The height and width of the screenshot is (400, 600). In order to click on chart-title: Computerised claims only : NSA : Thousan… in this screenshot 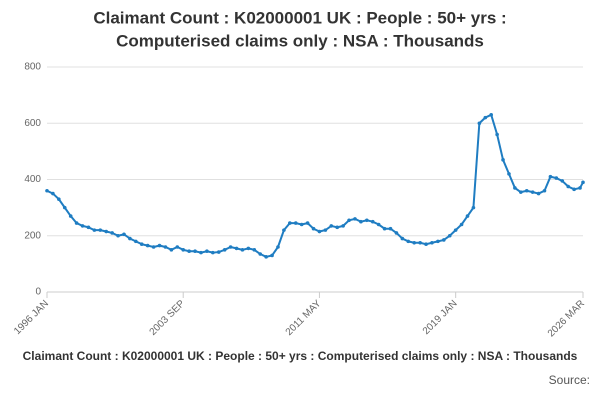, I will do `click(300, 40)`.